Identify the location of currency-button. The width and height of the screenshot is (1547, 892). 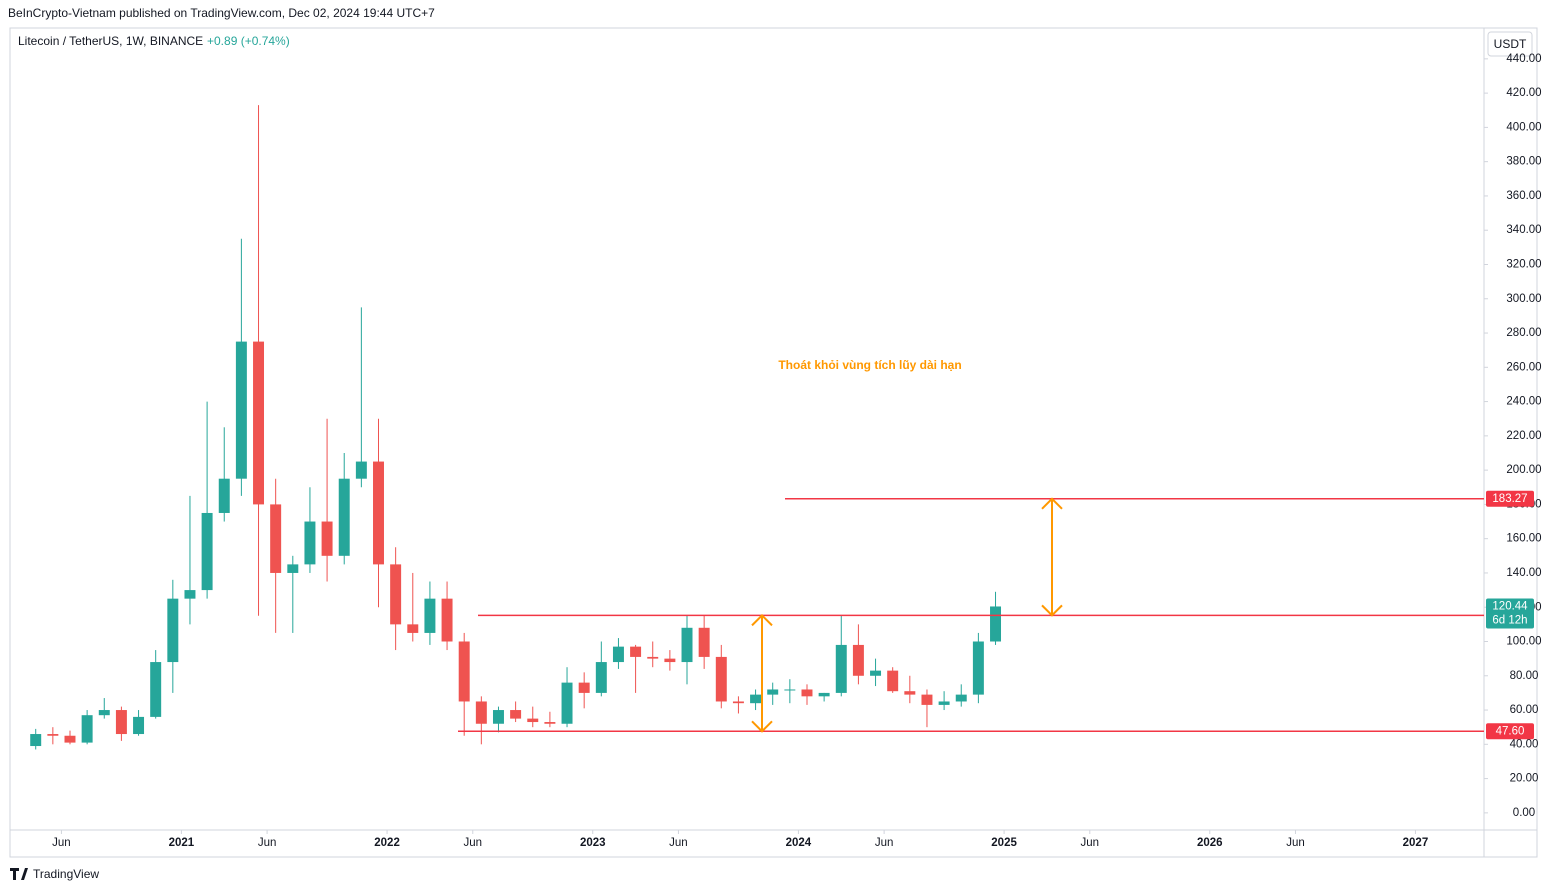
(1510, 44).